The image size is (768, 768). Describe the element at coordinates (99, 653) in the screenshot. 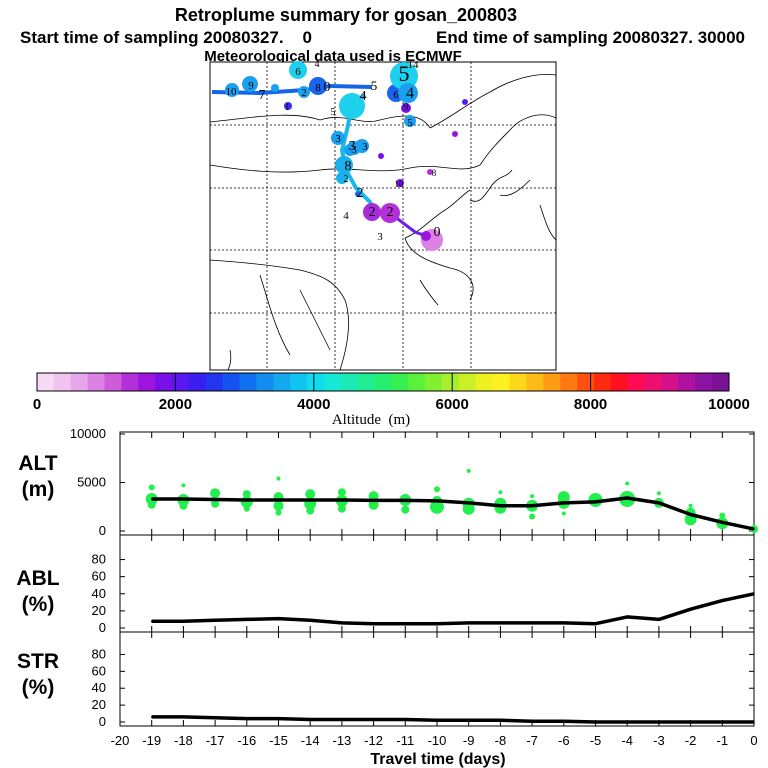

I see `y-tick-label: 80` at that location.